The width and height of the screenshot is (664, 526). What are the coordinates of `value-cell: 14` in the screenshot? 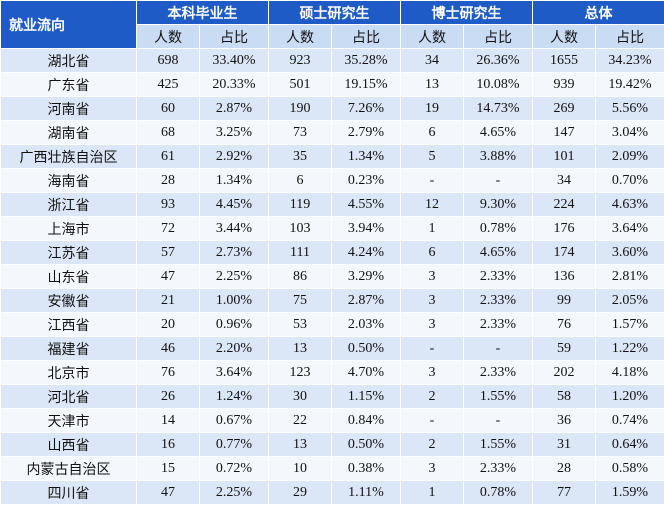 It's located at (168, 420).